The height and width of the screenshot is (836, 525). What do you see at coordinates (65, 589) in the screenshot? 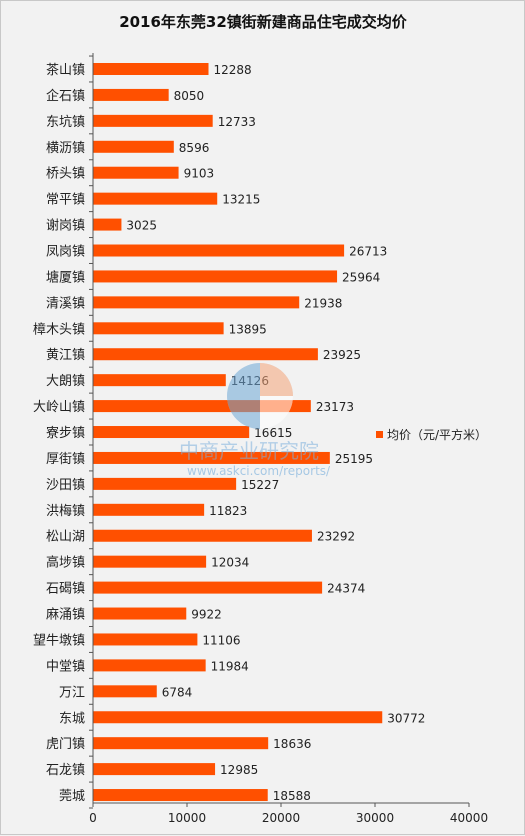
I see `category-label: 石碣镇` at bounding box center [65, 589].